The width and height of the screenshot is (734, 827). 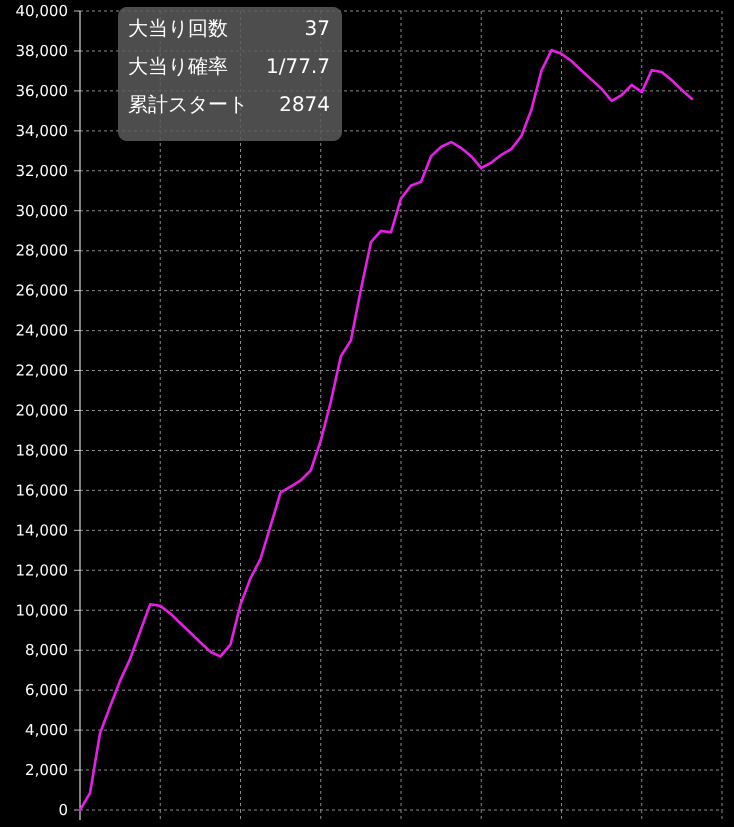 What do you see at coordinates (317, 28) in the screenshot?
I see `annotation: 37` at bounding box center [317, 28].